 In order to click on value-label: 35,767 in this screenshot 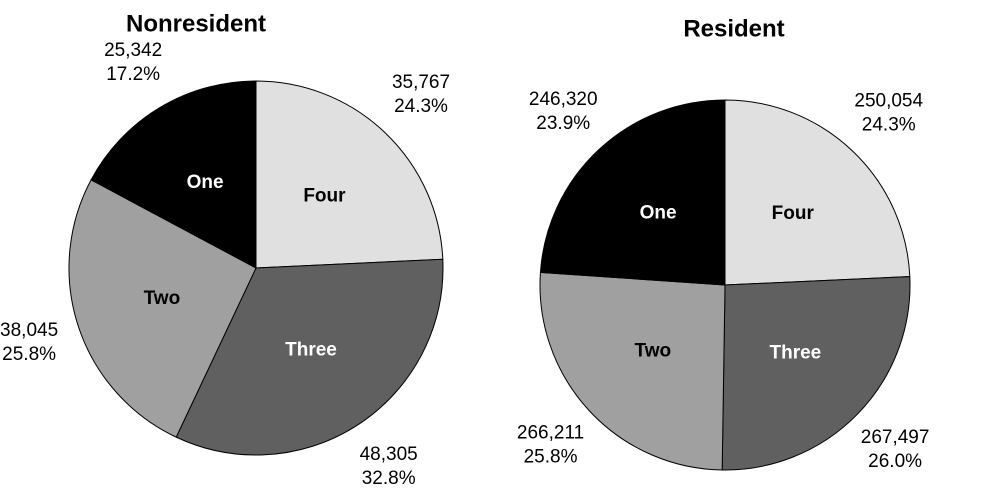, I will do `click(421, 82)`.